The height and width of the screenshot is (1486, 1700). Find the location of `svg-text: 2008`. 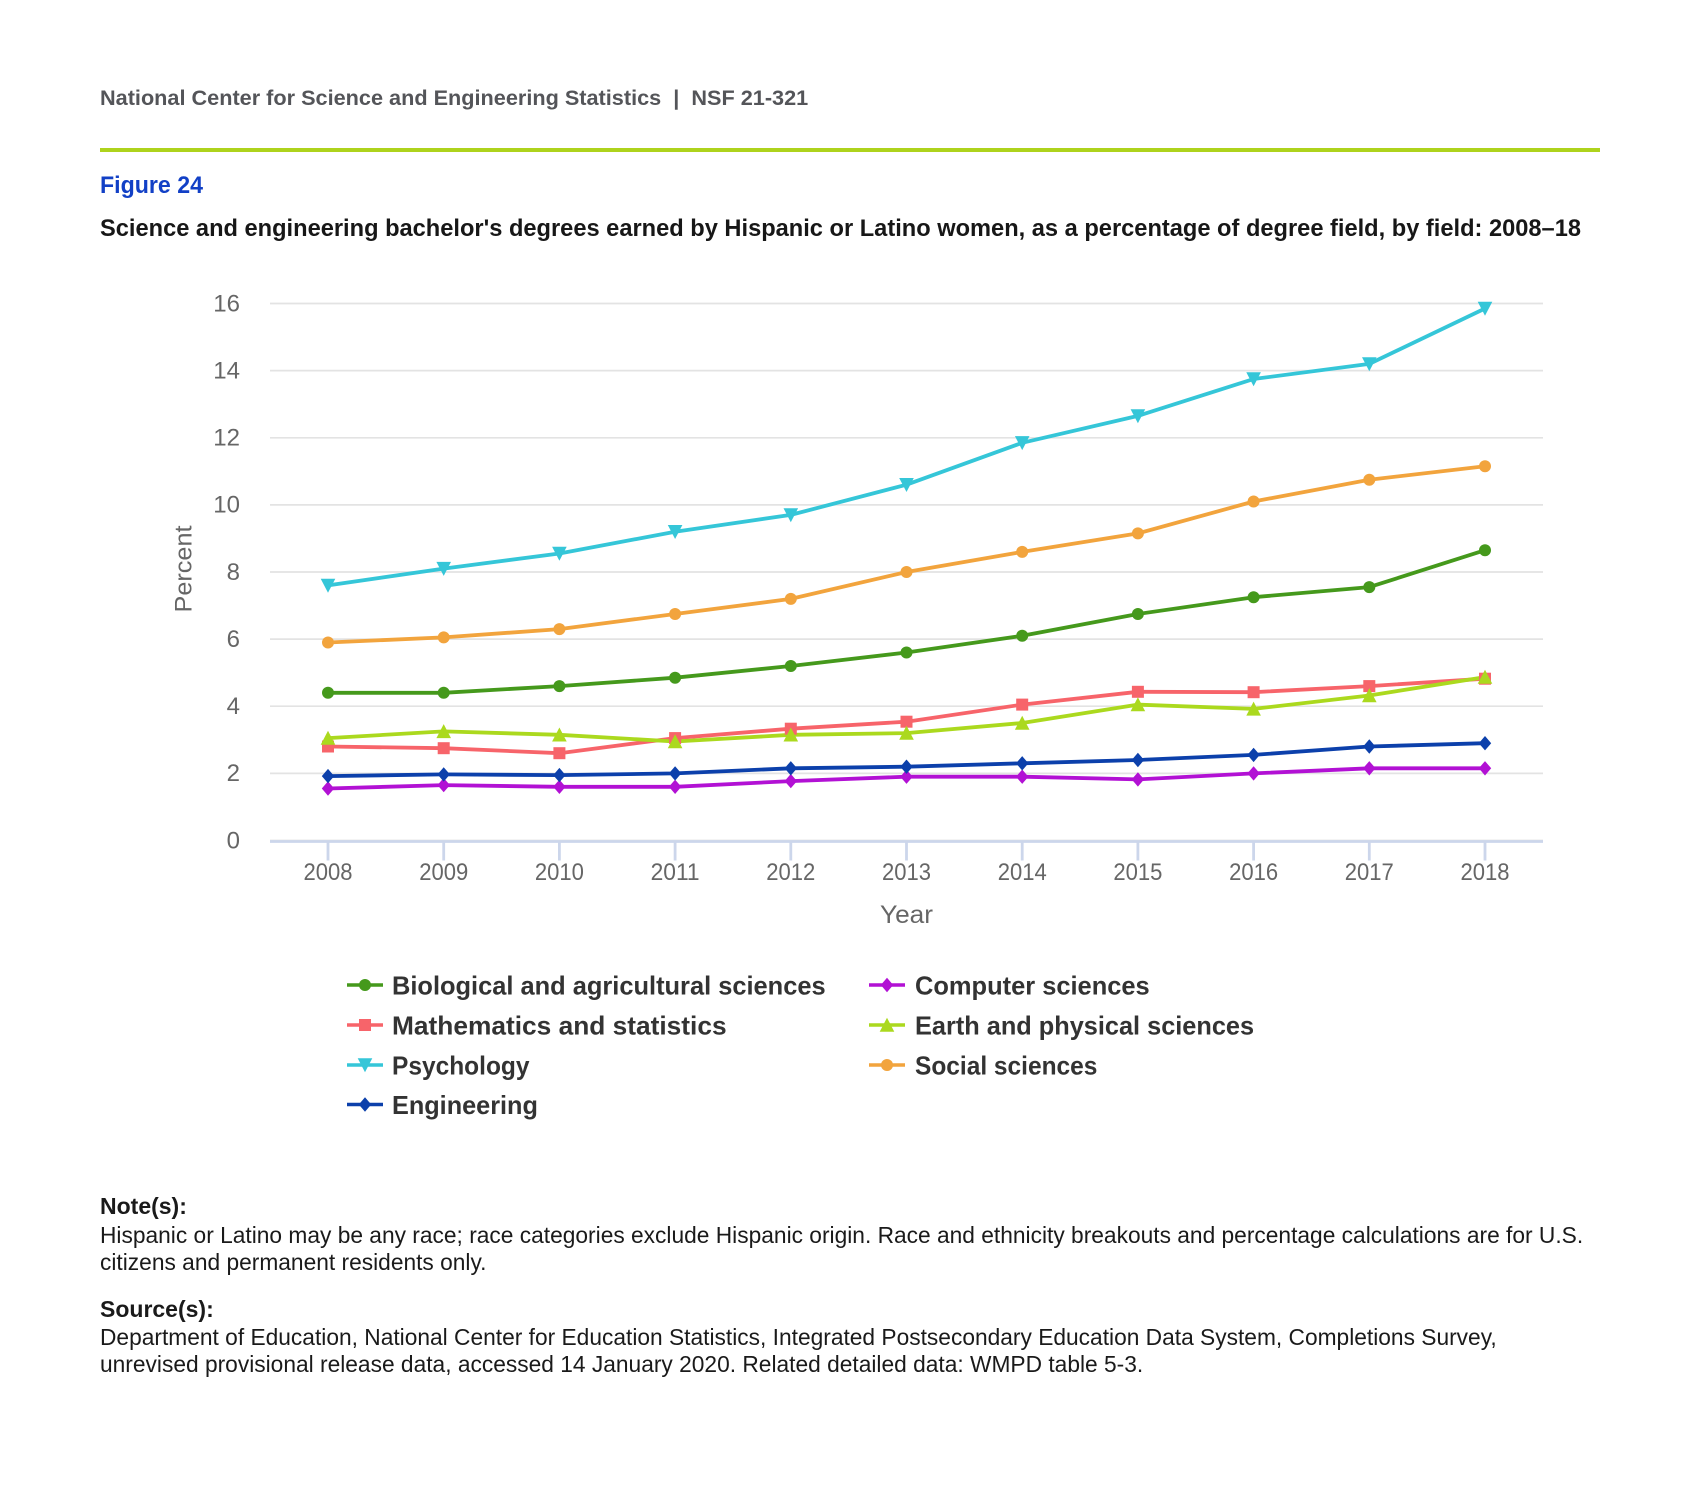

svg-text: 2008 is located at coordinates (328, 872).